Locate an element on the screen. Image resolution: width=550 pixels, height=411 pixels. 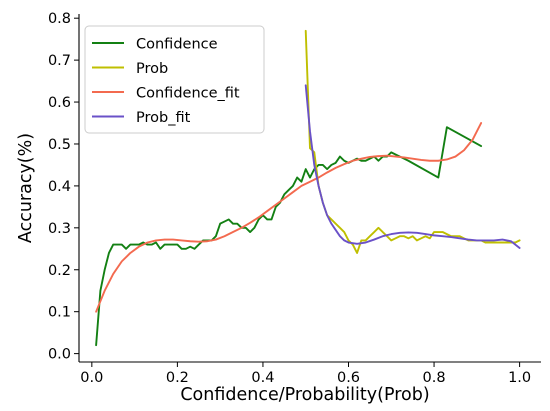
y-tick-label: 0.5 is located at coordinates (59, 145).